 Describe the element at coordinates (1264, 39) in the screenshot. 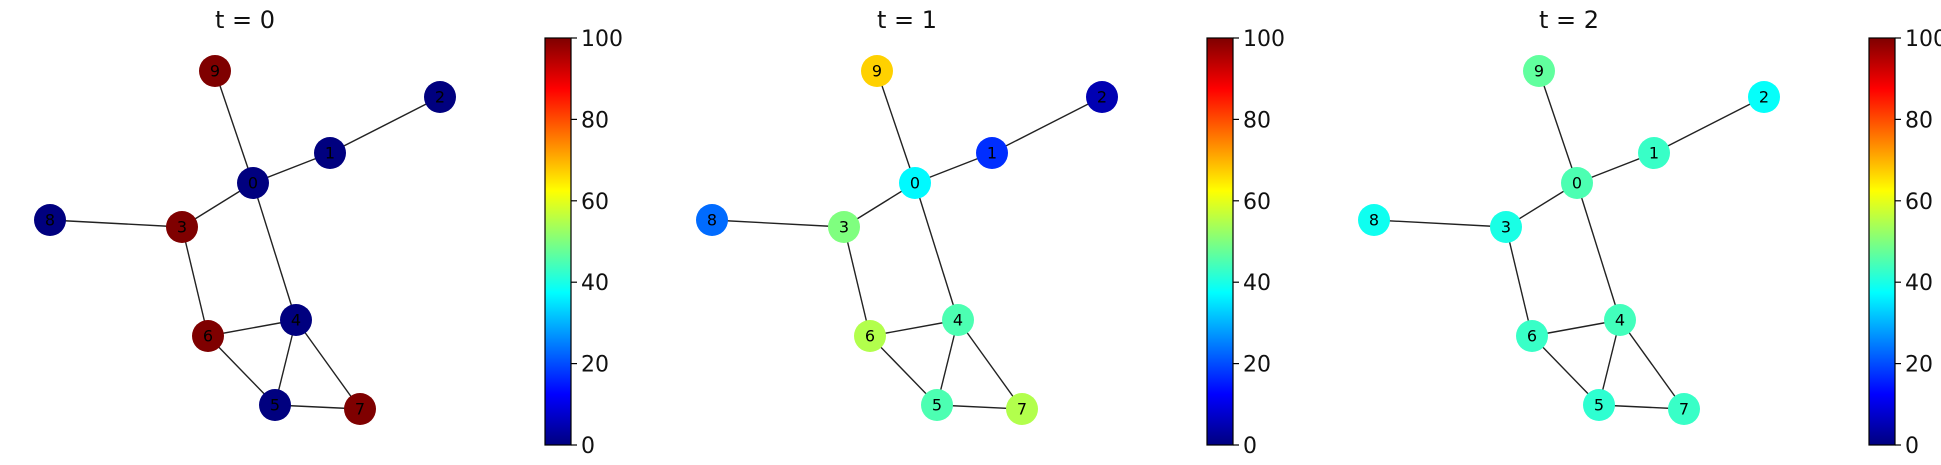

I see `colorbar-tick-label: 100` at that location.